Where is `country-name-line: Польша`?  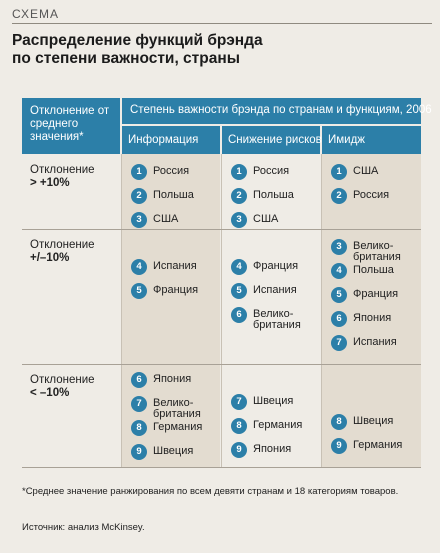
country-name-line: Польша is located at coordinates (373, 270).